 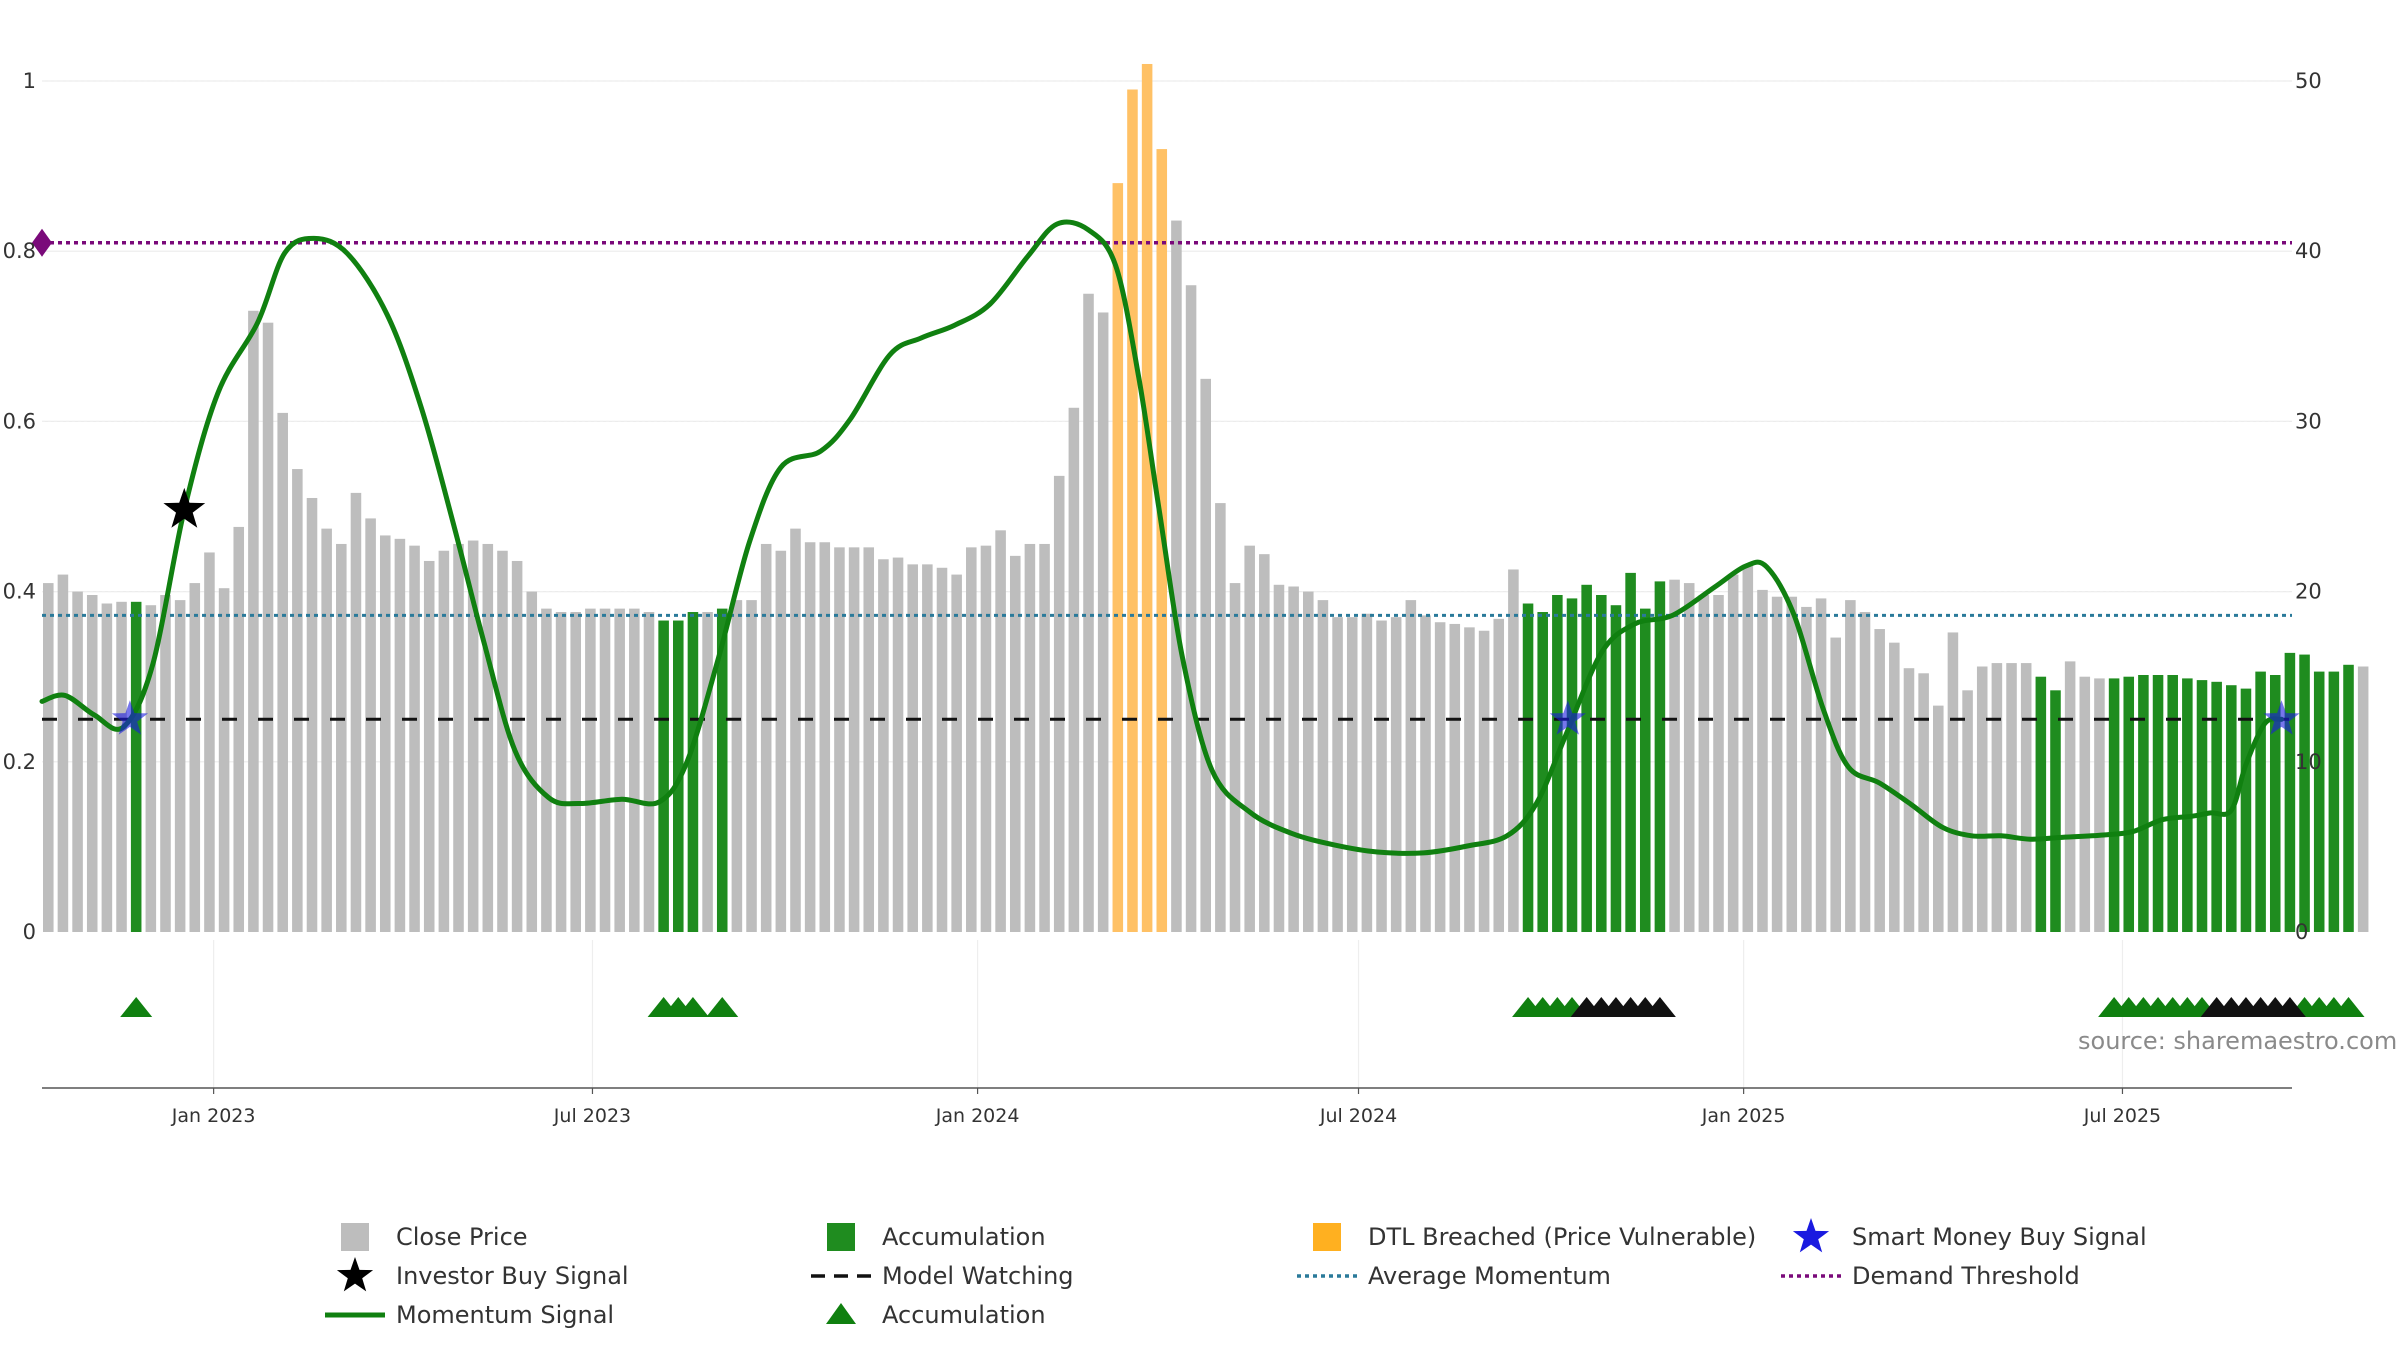 I want to click on investor-buy-signal-star-icon, so click(x=184, y=507).